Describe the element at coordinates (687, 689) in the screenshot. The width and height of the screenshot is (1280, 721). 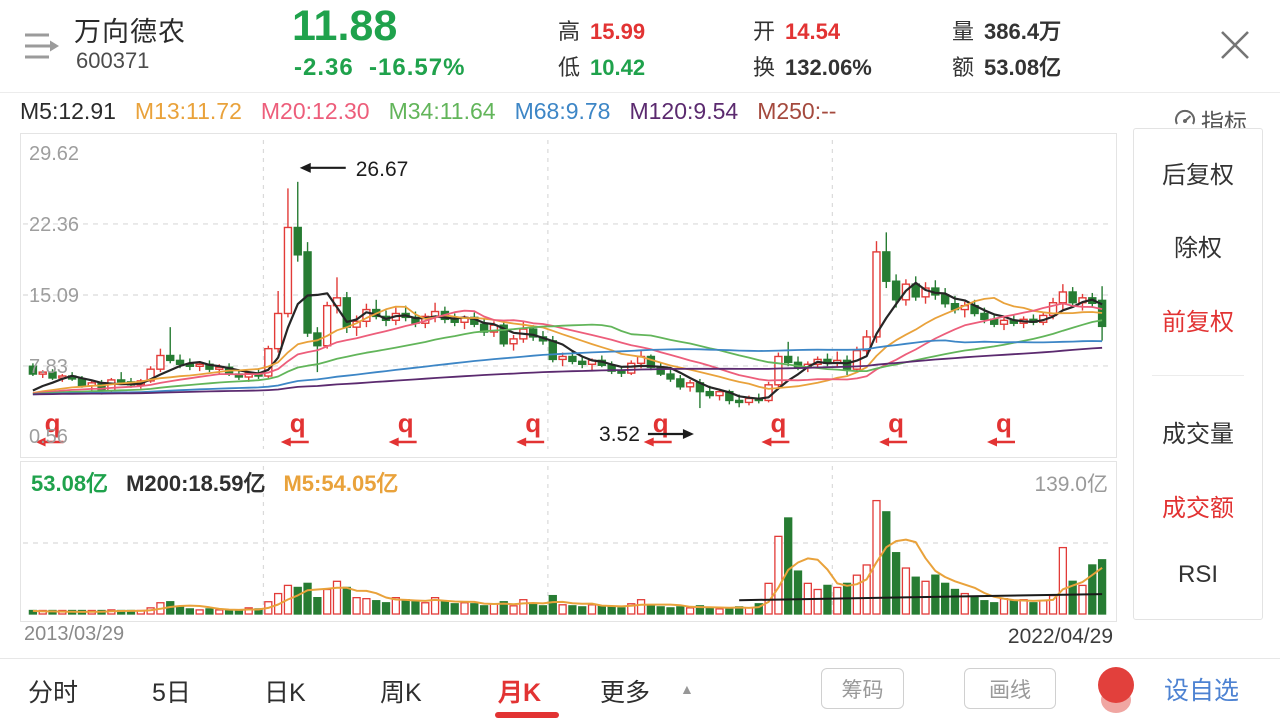
I see `more-arrow-icon: ▲` at that location.